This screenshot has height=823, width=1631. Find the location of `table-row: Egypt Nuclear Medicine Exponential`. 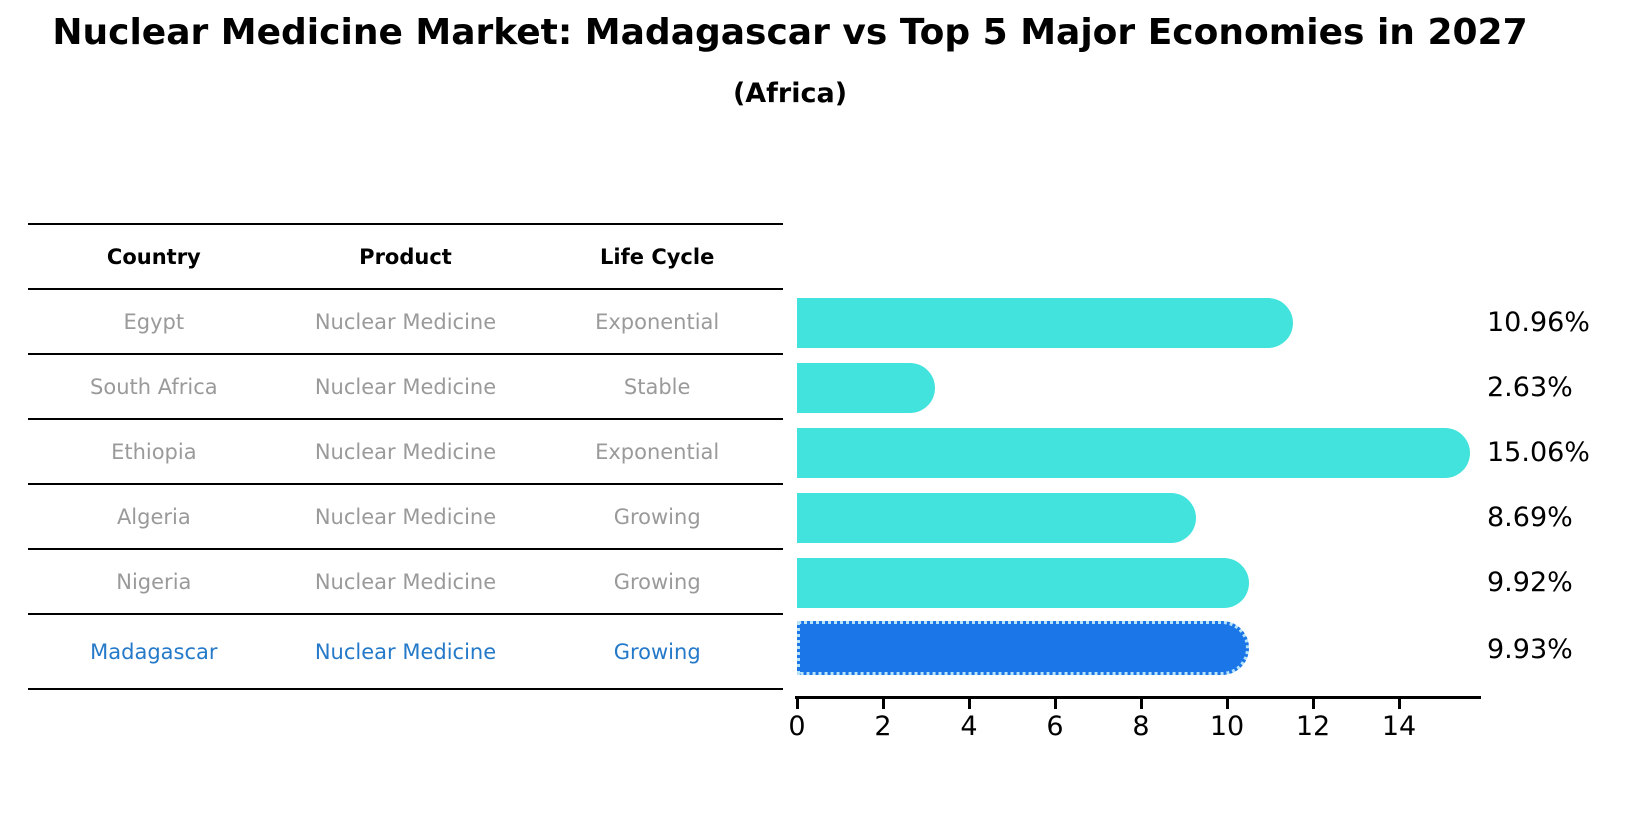

table-row: Egypt Nuclear Medicine Exponential is located at coordinates (405, 322).